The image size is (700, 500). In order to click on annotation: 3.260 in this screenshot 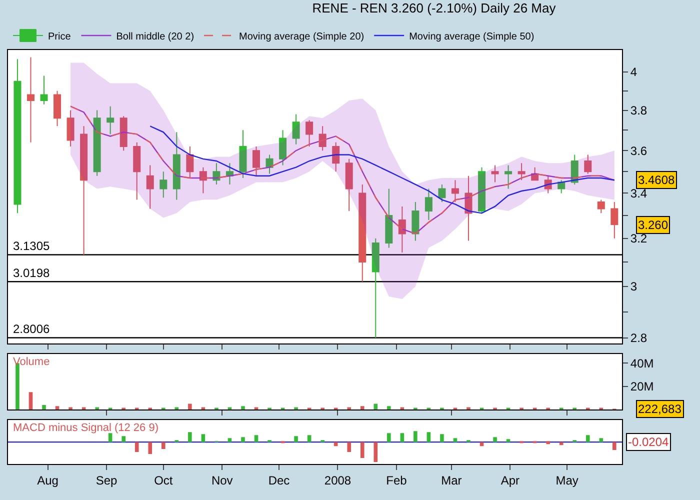, I will do `click(653, 225)`.